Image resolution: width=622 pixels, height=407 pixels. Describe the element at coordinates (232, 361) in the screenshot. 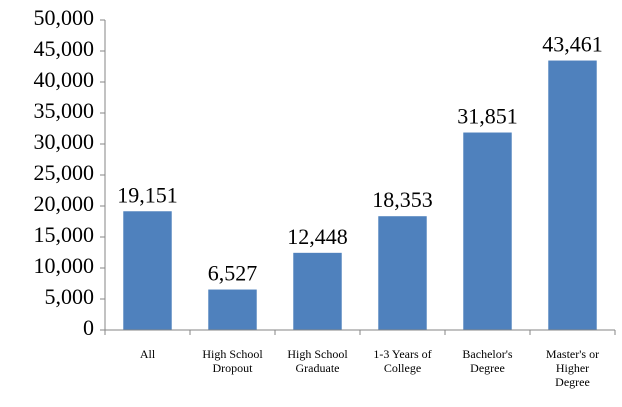

I see `x-tick-label: High School Dropout` at that location.